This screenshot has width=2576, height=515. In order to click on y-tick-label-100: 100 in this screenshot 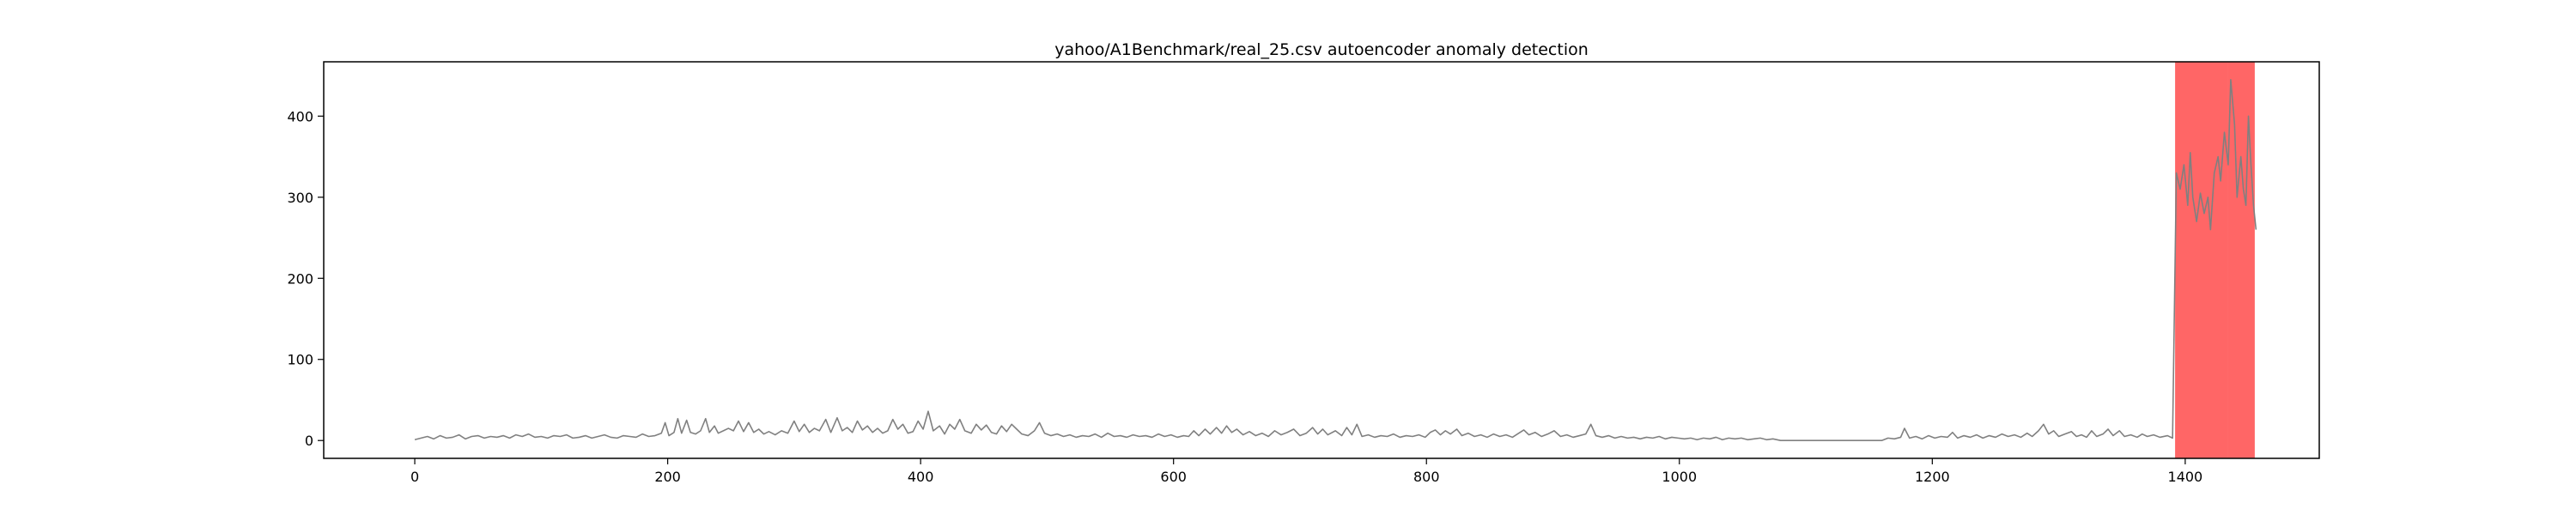, I will do `click(300, 360)`.